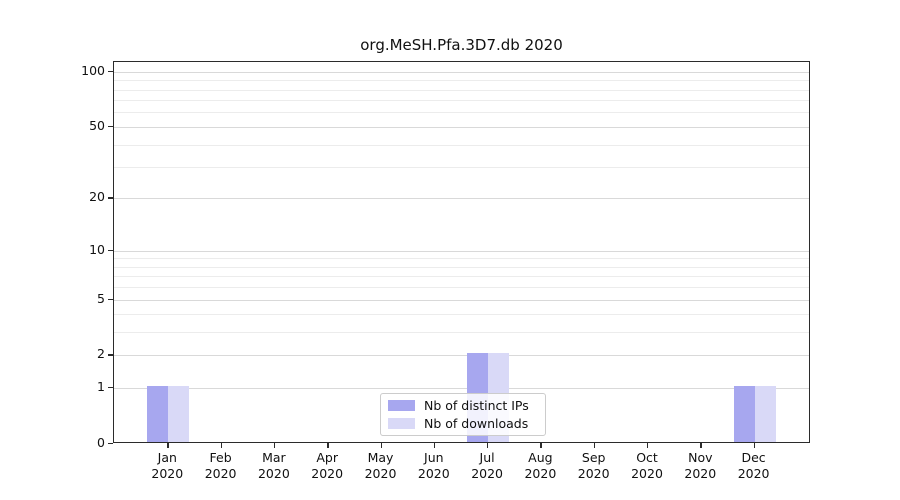 This screenshot has height=500, width=900. Describe the element at coordinates (101, 354) in the screenshot. I see `y-tick-label: 2` at that location.